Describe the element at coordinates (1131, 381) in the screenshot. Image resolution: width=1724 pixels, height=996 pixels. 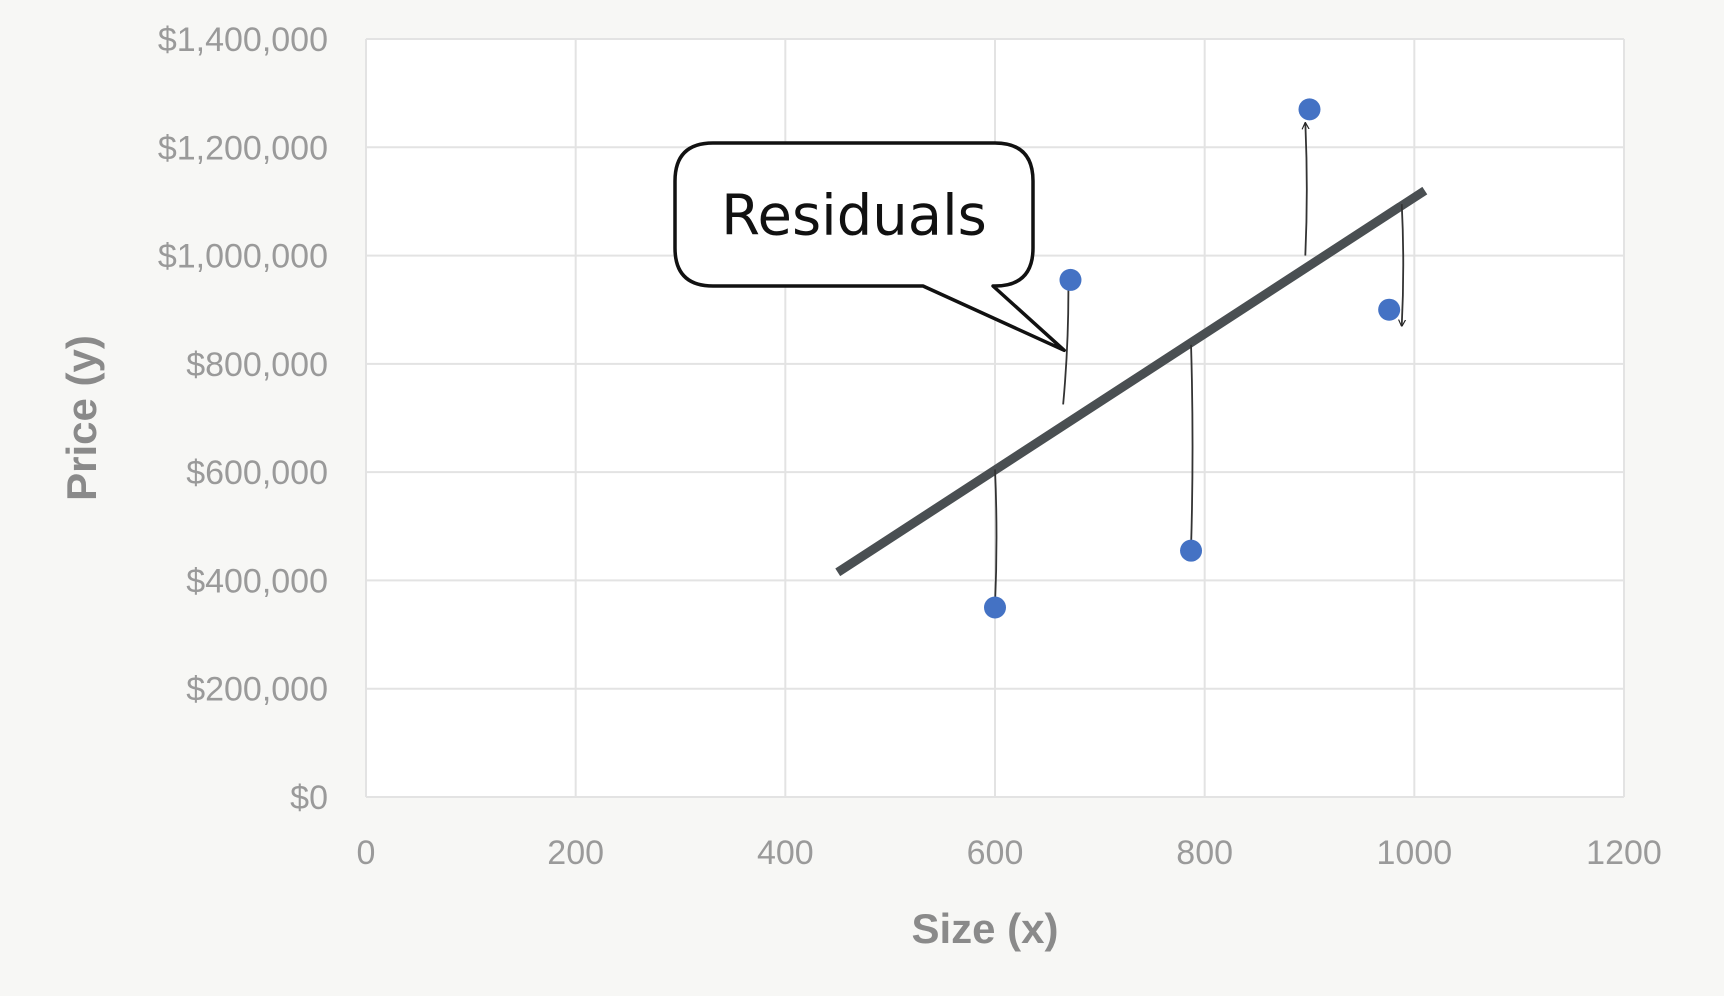
I see `regression-line` at that location.